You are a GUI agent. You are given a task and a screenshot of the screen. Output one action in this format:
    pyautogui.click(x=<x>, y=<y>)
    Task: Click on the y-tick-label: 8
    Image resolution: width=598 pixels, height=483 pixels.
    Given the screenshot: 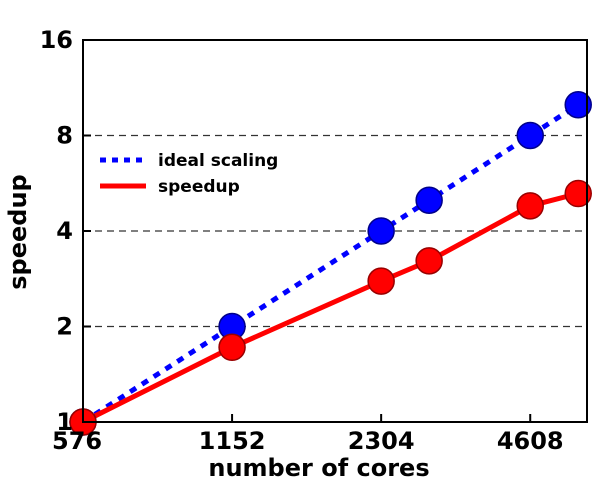 What is the action you would take?
    pyautogui.click(x=64, y=136)
    